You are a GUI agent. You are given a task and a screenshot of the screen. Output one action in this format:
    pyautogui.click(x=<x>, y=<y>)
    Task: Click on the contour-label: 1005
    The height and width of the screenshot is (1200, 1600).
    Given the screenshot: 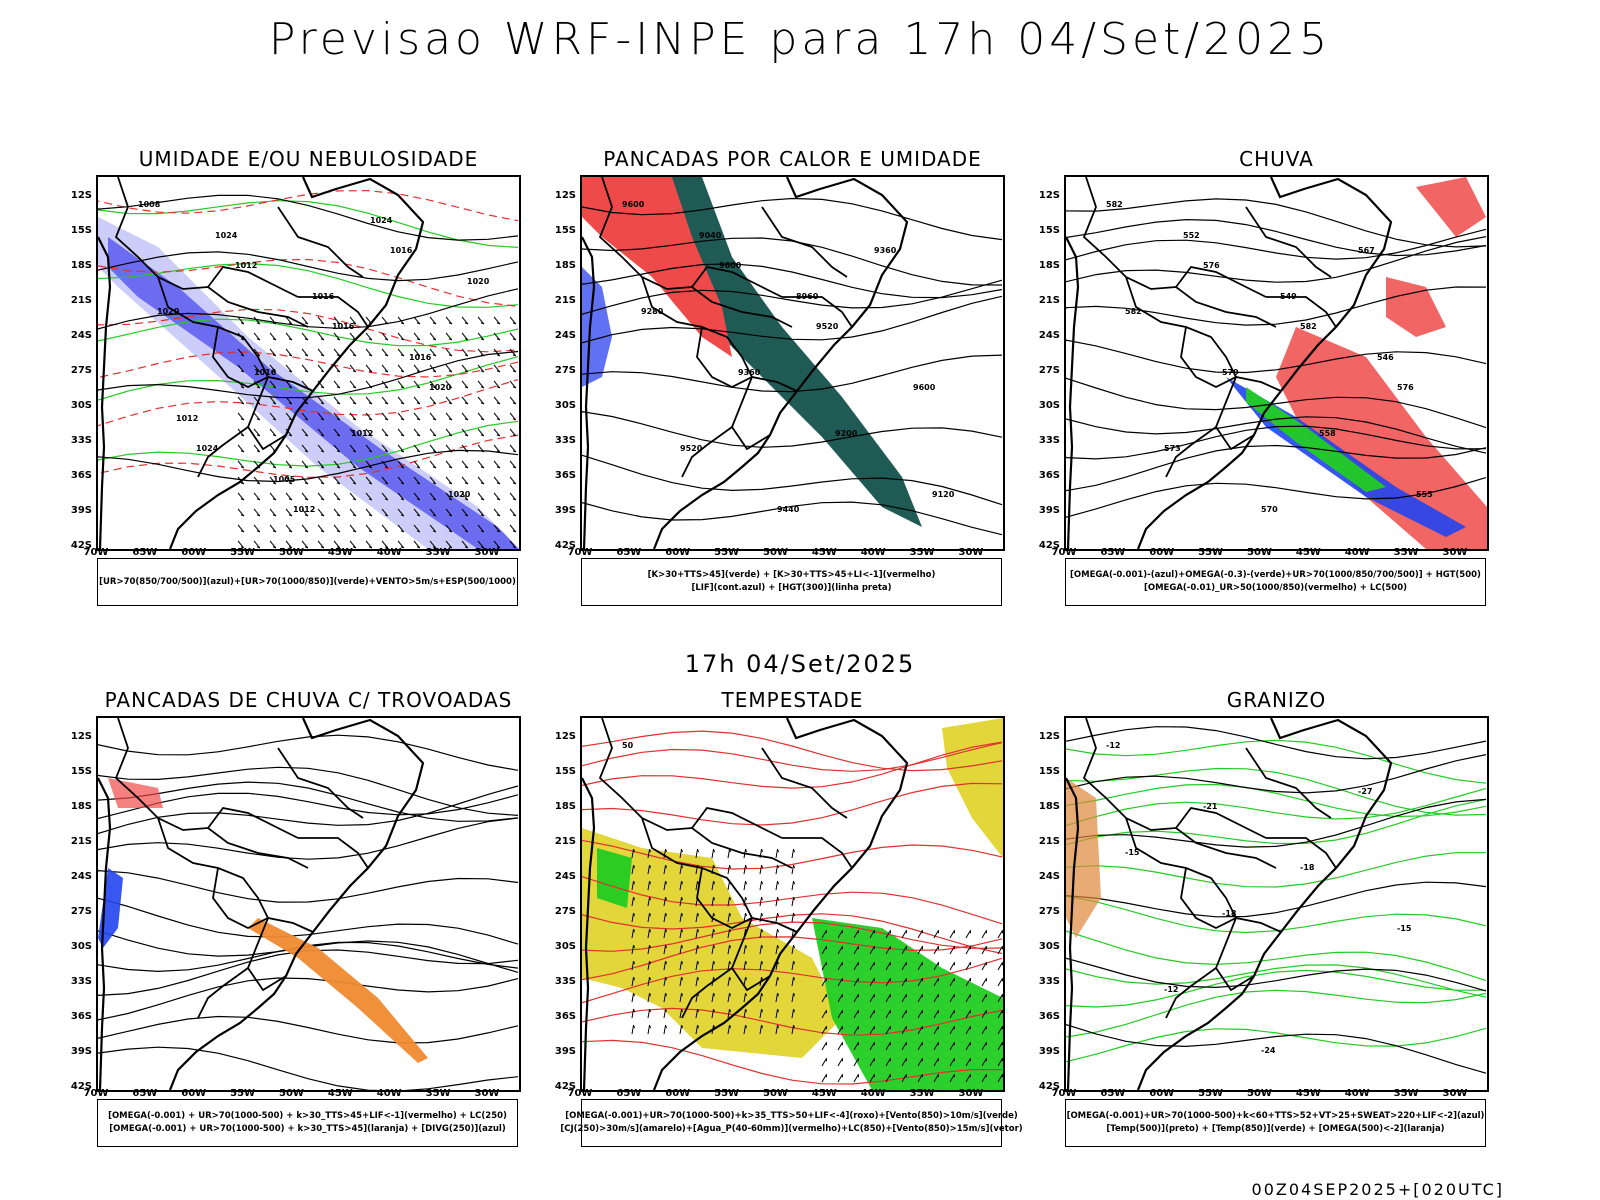 What is the action you would take?
    pyautogui.click(x=284, y=479)
    